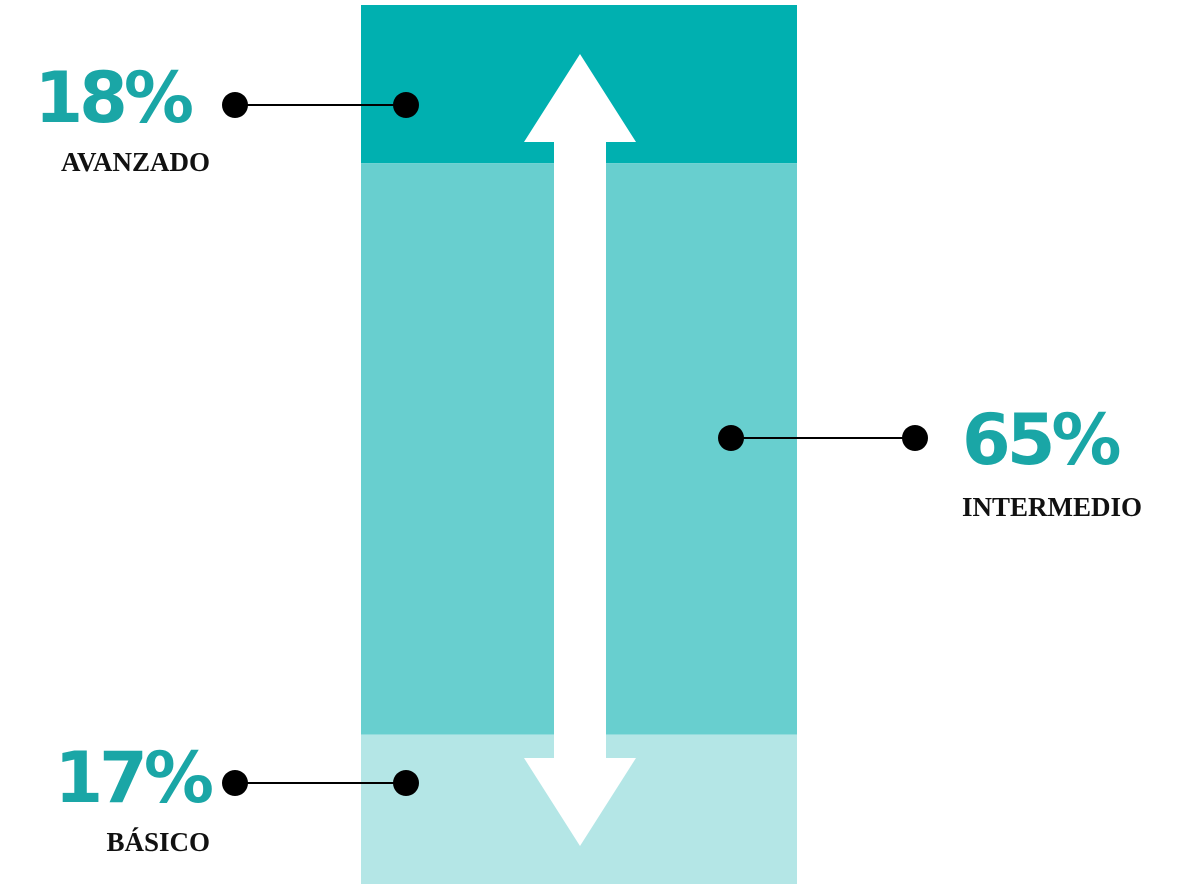 This screenshot has width=1189, height=884. Describe the element at coordinates (406, 105) in the screenshot. I see `connector-dot-inner-avanzado` at that location.